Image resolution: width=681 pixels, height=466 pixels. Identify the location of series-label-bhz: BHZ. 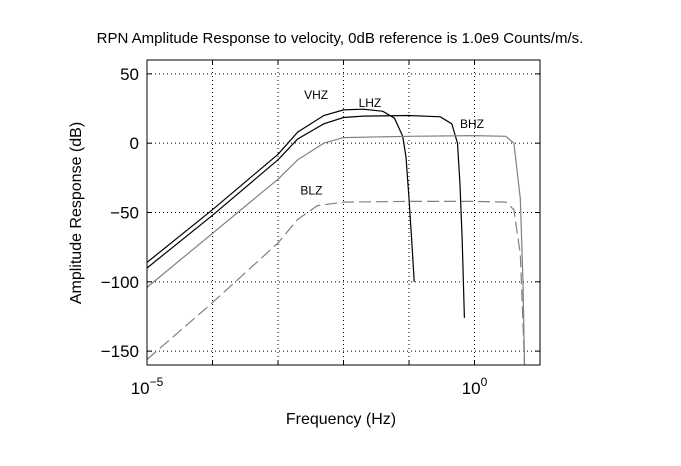
(472, 124).